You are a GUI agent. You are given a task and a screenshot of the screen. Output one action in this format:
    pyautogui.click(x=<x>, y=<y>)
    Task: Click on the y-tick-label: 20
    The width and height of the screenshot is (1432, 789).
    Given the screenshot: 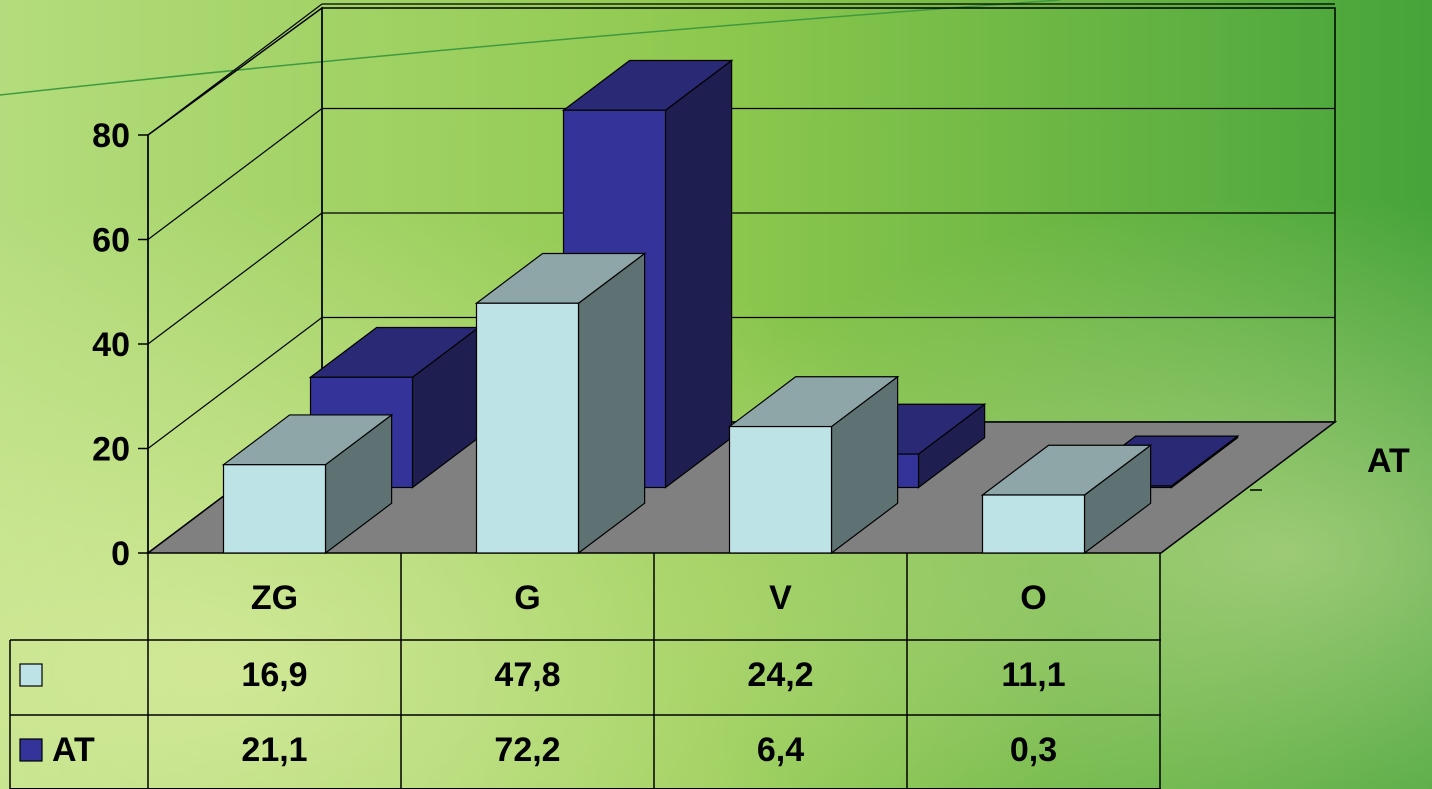 What is the action you would take?
    pyautogui.click(x=111, y=450)
    